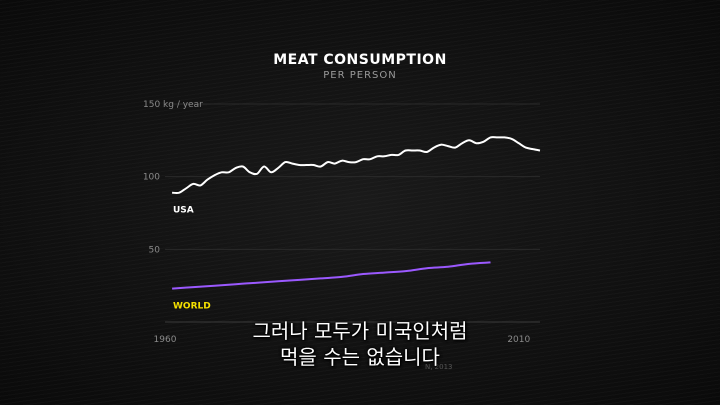  What do you see at coordinates (165, 340) in the screenshot?
I see `x-tick-label: 1960` at bounding box center [165, 340].